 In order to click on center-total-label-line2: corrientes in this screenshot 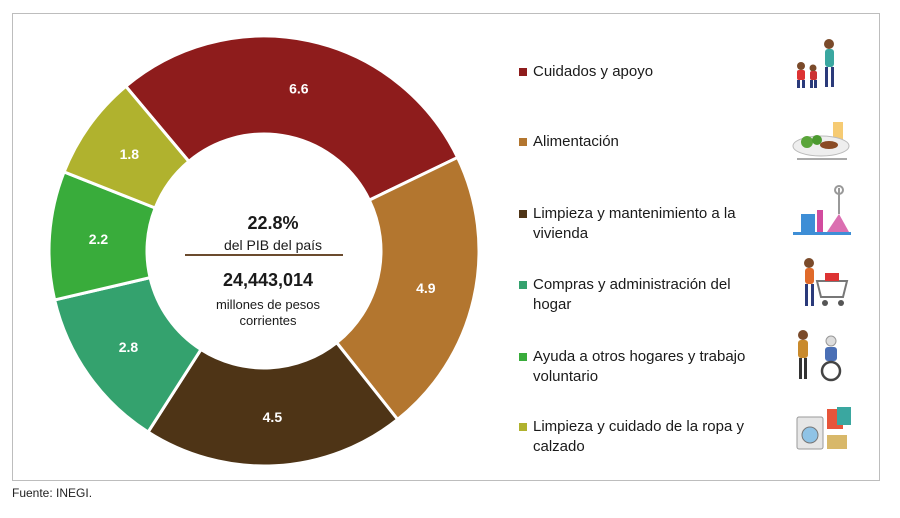, I will do `click(268, 320)`.